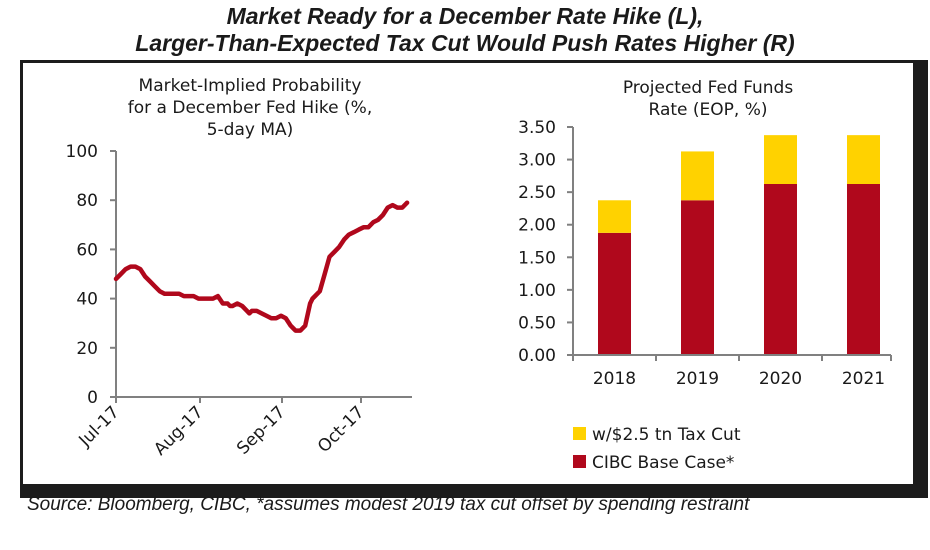  What do you see at coordinates (537, 323) in the screenshot?
I see `y-tick-label: 0.50` at bounding box center [537, 323].